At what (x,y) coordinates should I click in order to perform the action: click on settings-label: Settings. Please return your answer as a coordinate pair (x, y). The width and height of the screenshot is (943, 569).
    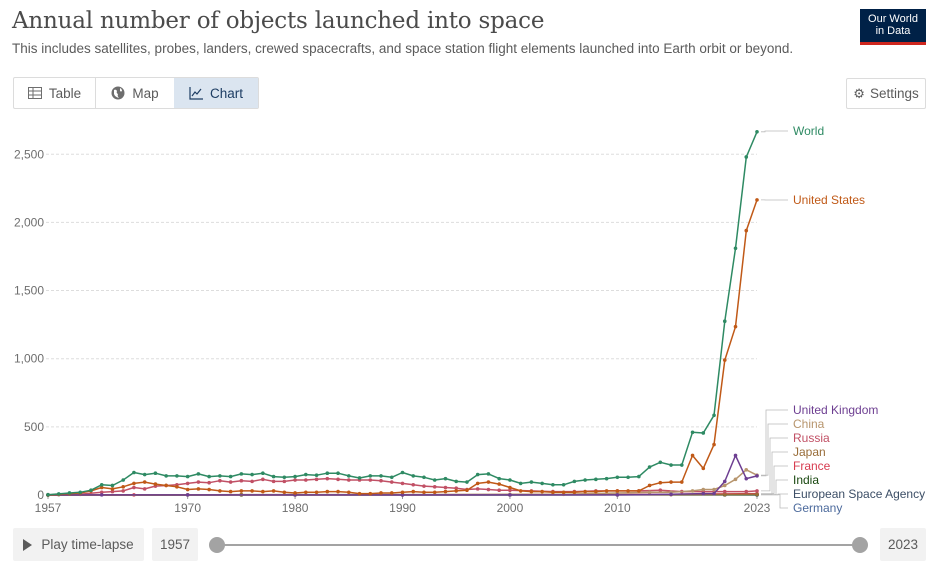
    Looking at the image, I should click on (894, 93).